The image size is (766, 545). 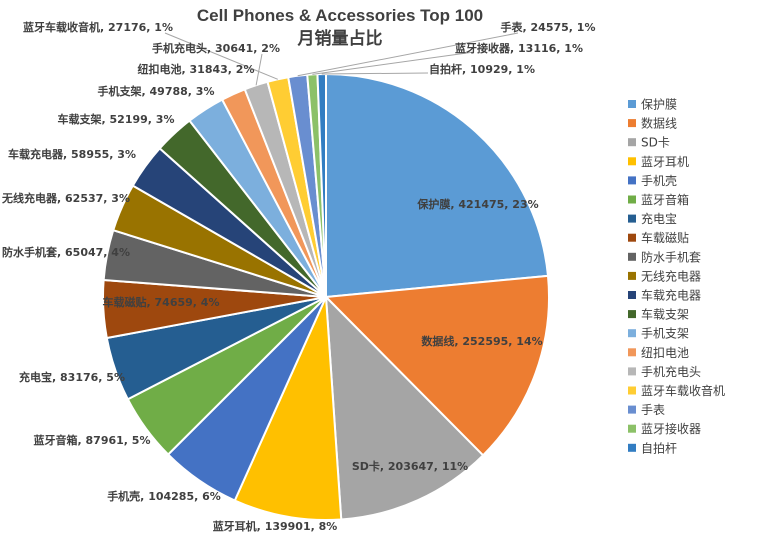 What do you see at coordinates (65, 198) in the screenshot?
I see `data-label-9: 无线充电器, 62537, 3%` at bounding box center [65, 198].